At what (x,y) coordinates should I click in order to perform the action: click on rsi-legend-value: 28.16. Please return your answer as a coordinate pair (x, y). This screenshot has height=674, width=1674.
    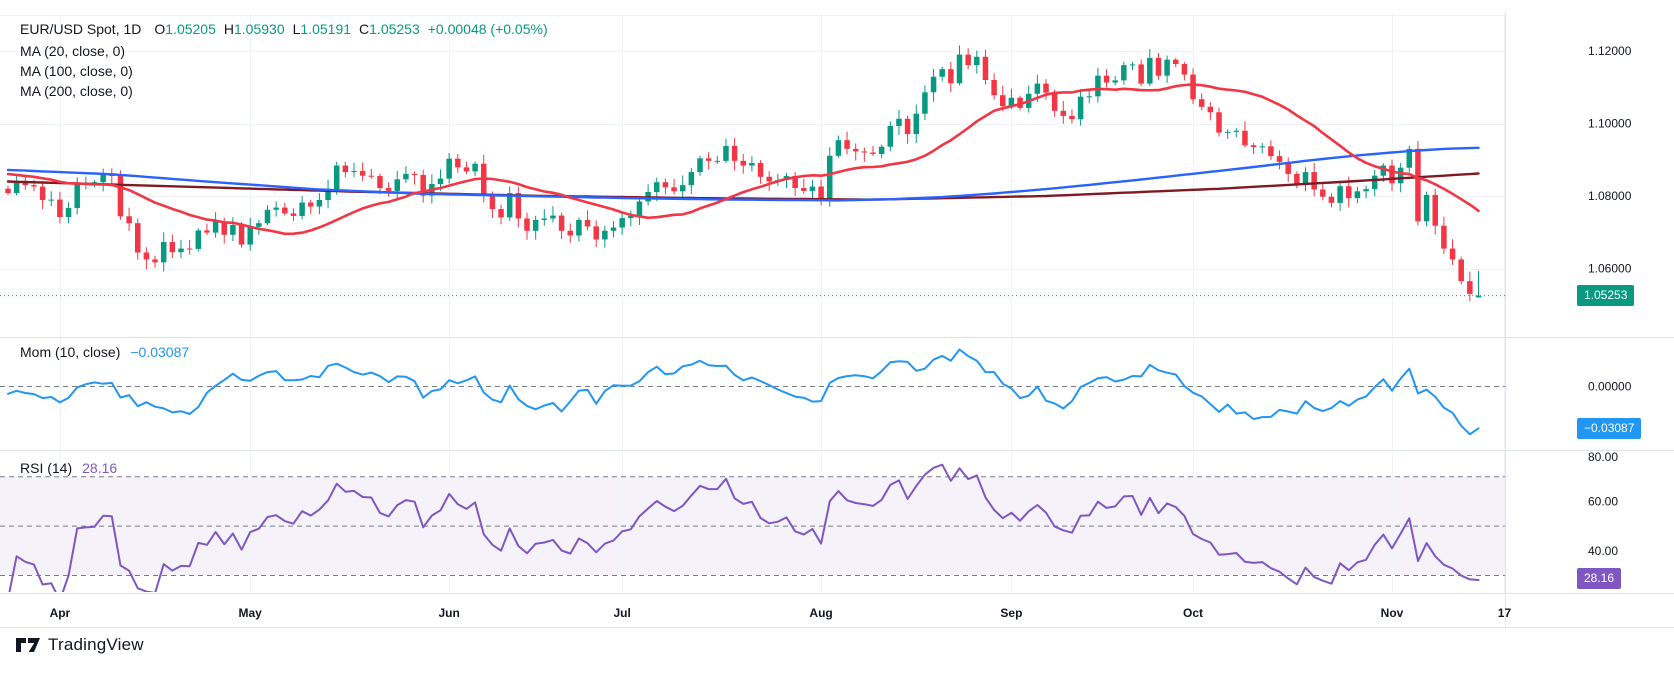
    Looking at the image, I should click on (100, 468).